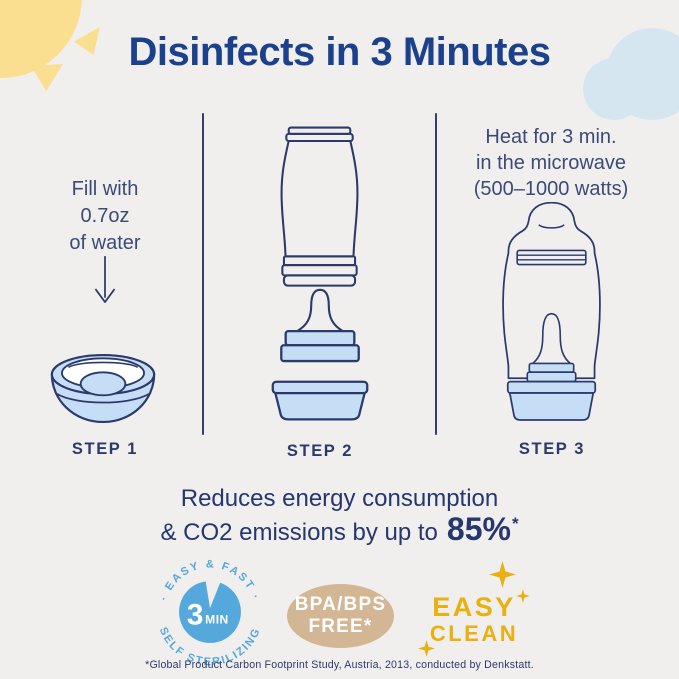  I want to click on claim-line2: & CO2 emissions by up to 85%*, so click(339, 530).